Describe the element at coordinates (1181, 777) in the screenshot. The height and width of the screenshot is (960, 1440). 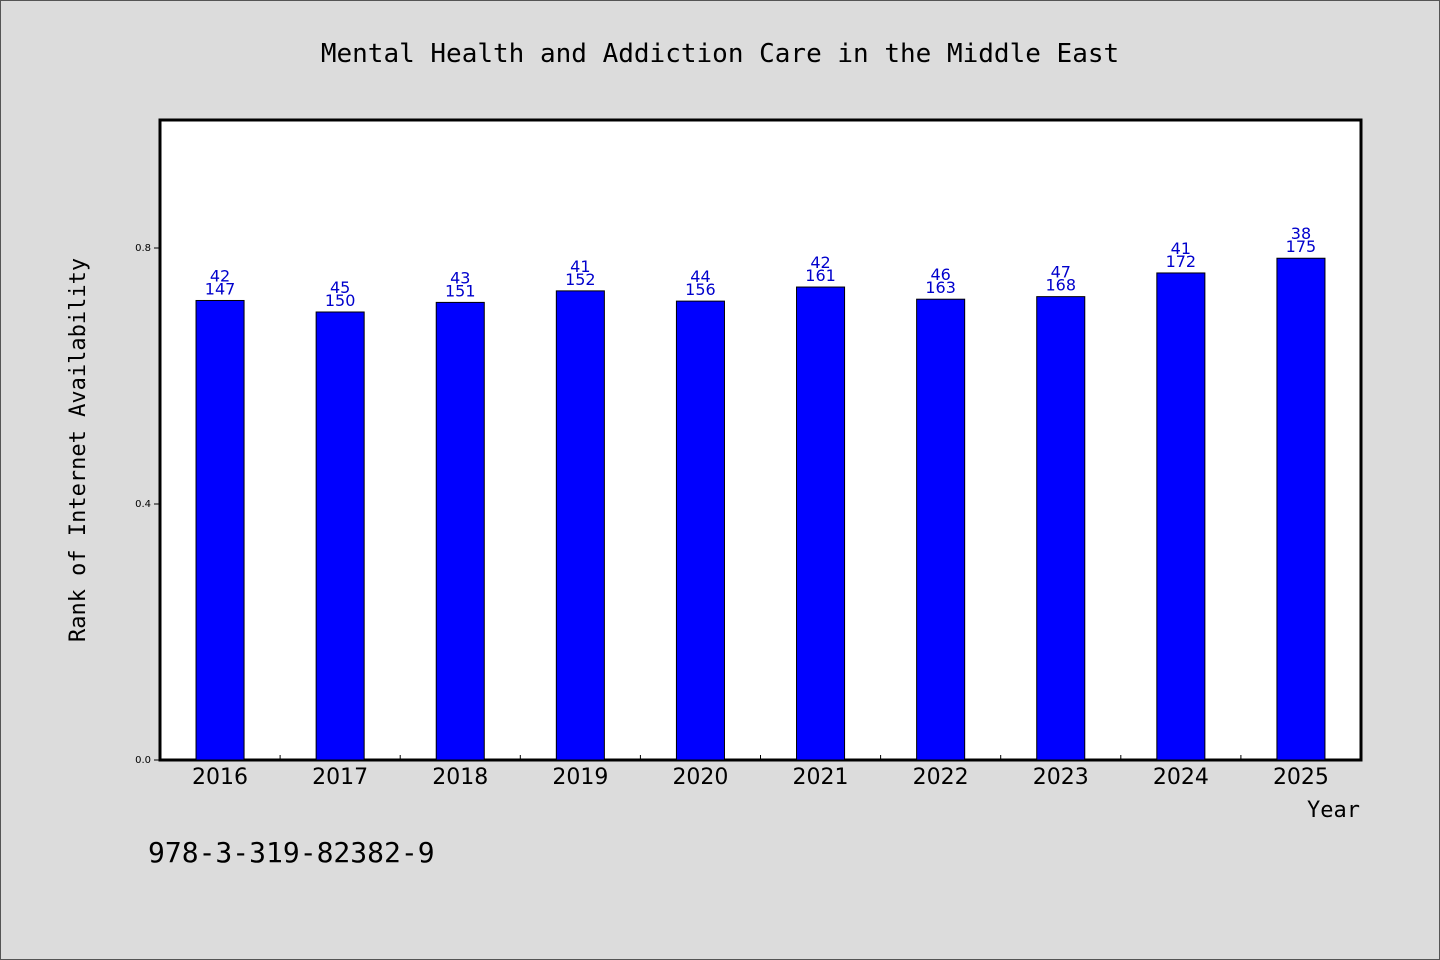
I see `x-tick-label: 2024` at that location.